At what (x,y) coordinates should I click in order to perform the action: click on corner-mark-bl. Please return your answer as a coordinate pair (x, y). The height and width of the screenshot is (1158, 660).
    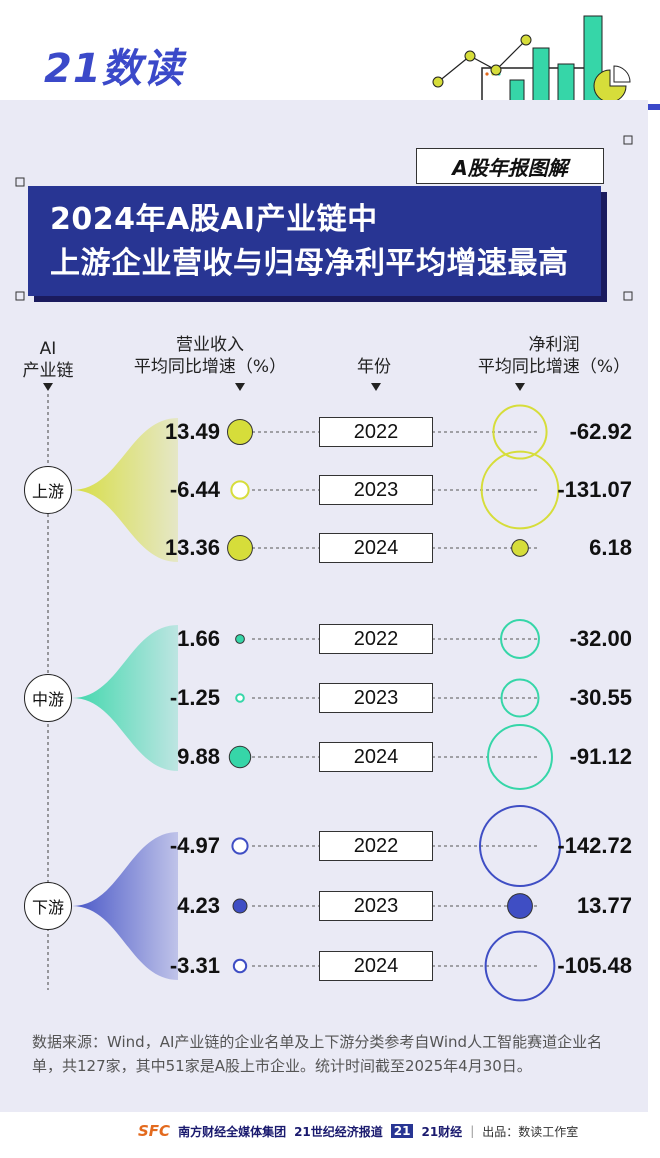
    Looking at the image, I should click on (20, 296).